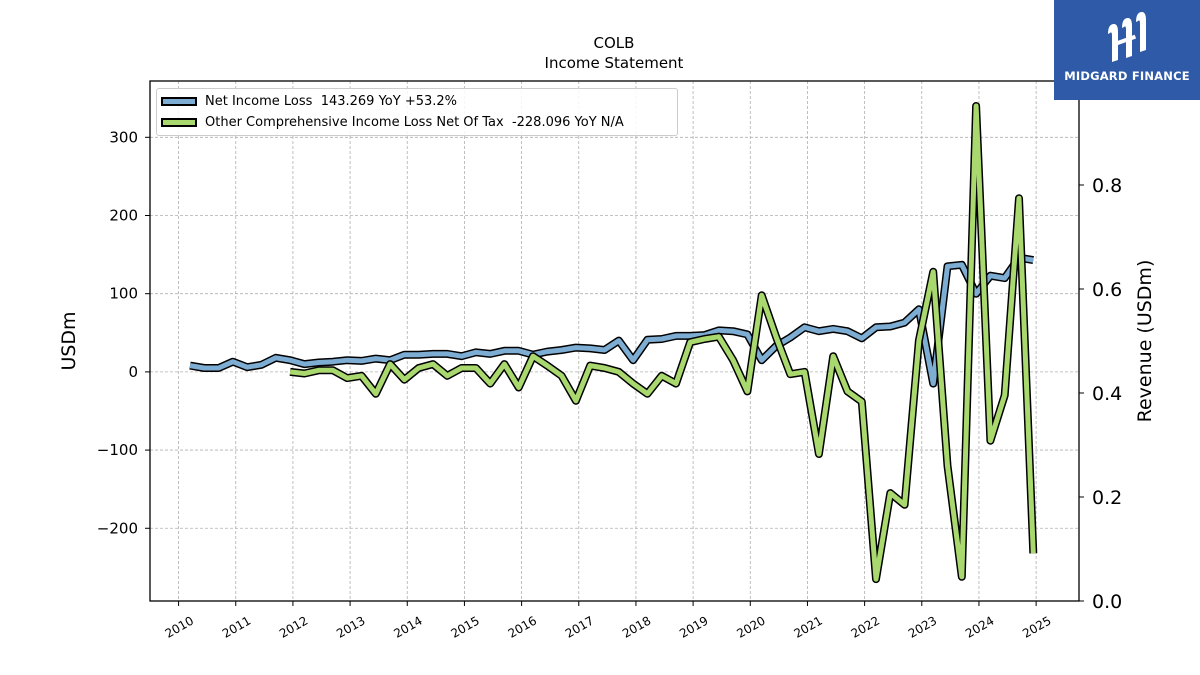 This screenshot has width=1200, height=675. Describe the element at coordinates (123, 294) in the screenshot. I see `y-tick-label: 100` at that location.